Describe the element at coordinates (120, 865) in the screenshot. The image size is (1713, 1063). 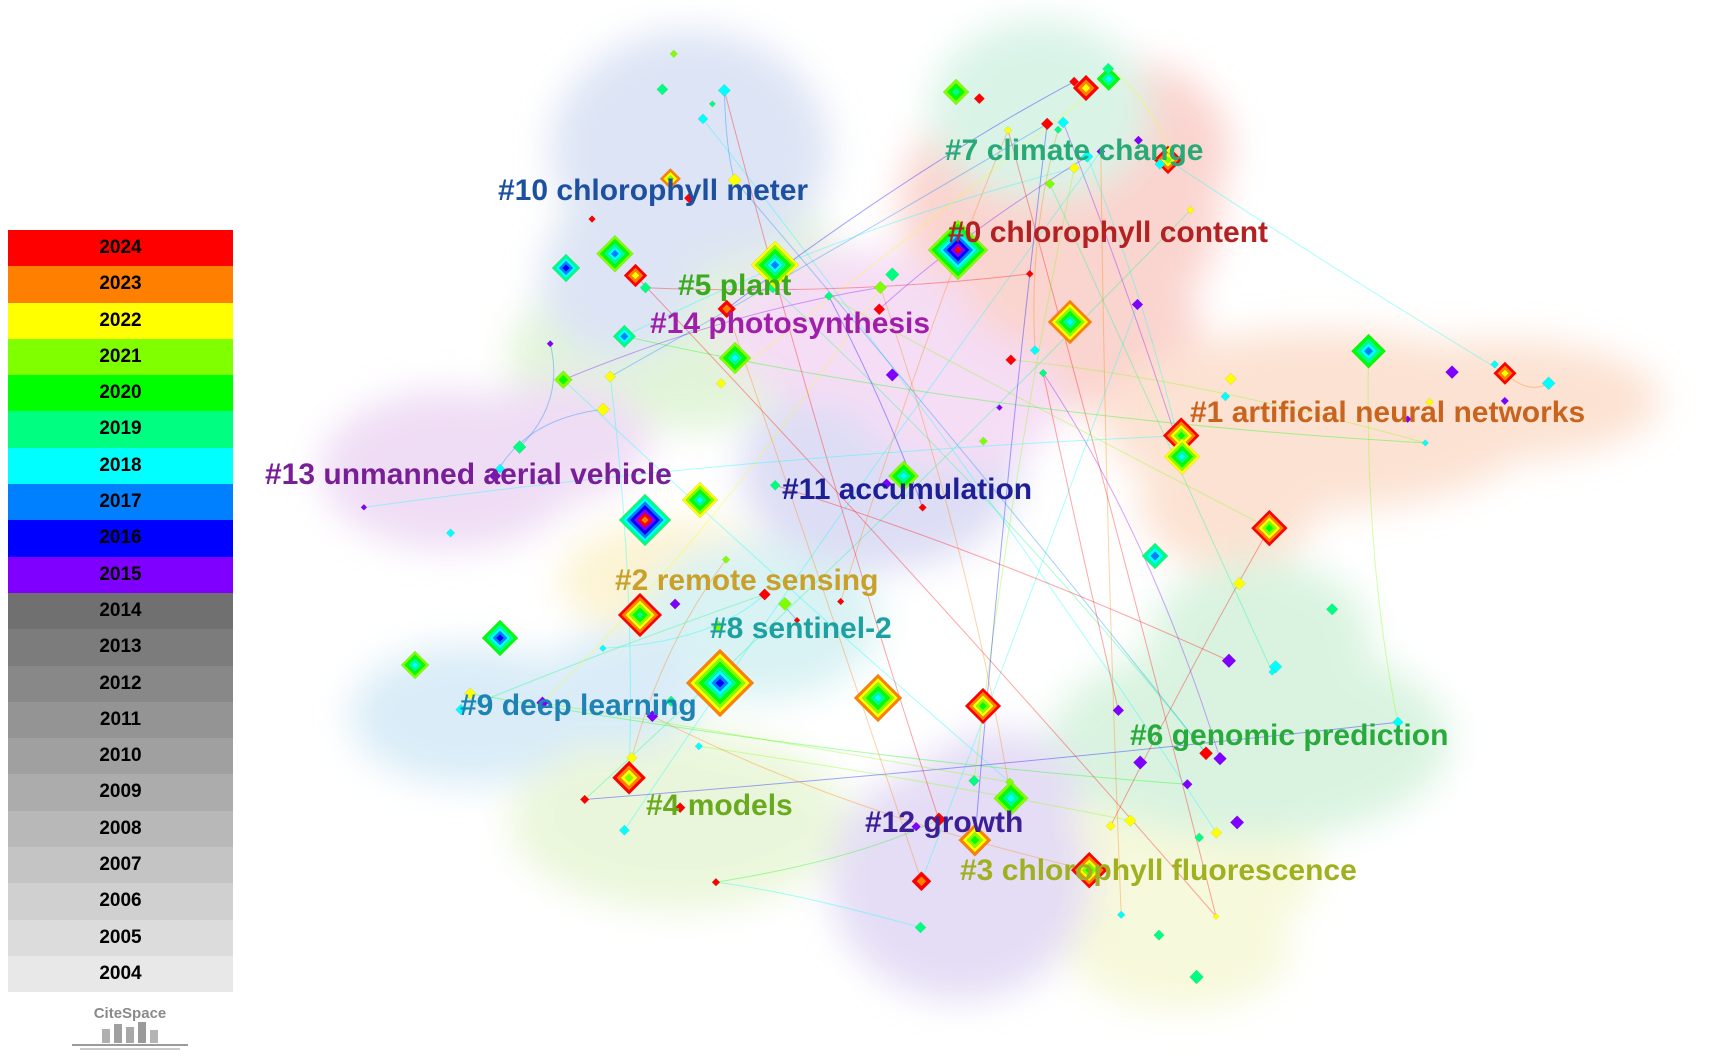
I see `legend-year-2007: 2007` at that location.